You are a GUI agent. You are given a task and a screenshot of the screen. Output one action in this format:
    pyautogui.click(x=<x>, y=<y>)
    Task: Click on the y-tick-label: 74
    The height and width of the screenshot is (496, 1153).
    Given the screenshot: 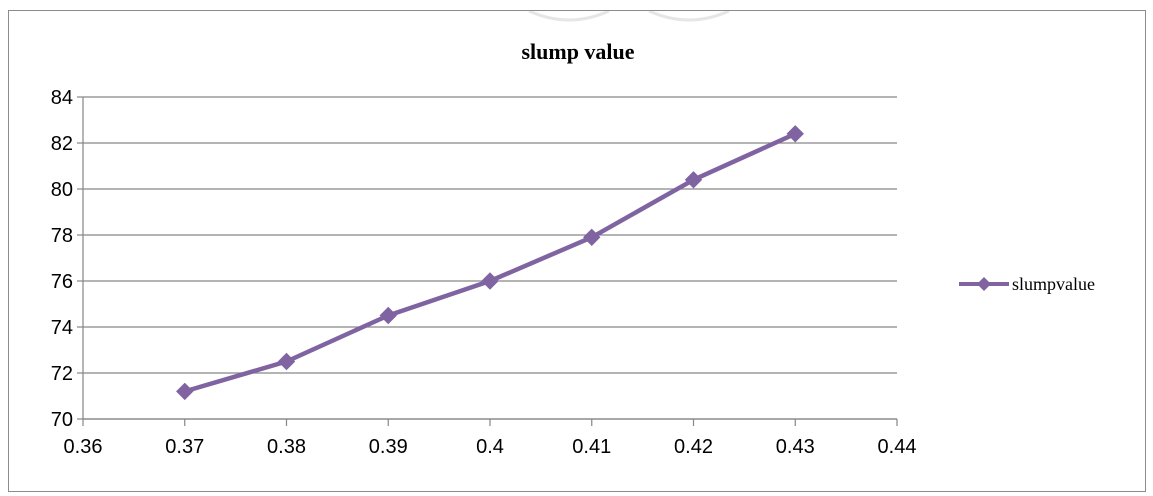 What is the action you would take?
    pyautogui.click(x=62, y=328)
    